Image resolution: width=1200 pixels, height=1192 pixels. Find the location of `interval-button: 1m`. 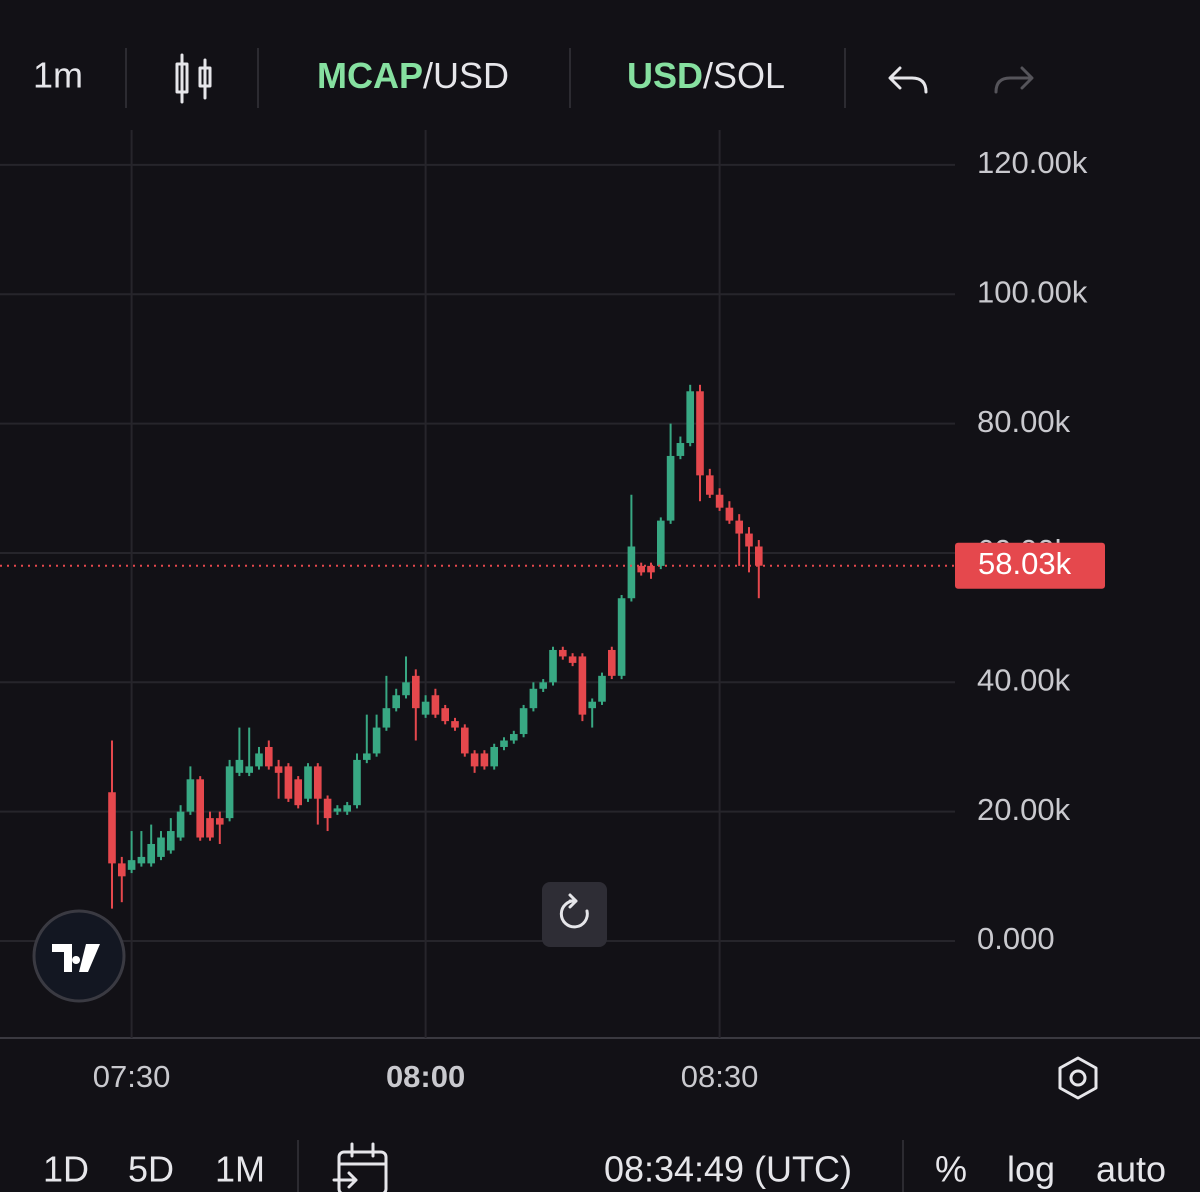

interval-button: 1m is located at coordinates (58, 75).